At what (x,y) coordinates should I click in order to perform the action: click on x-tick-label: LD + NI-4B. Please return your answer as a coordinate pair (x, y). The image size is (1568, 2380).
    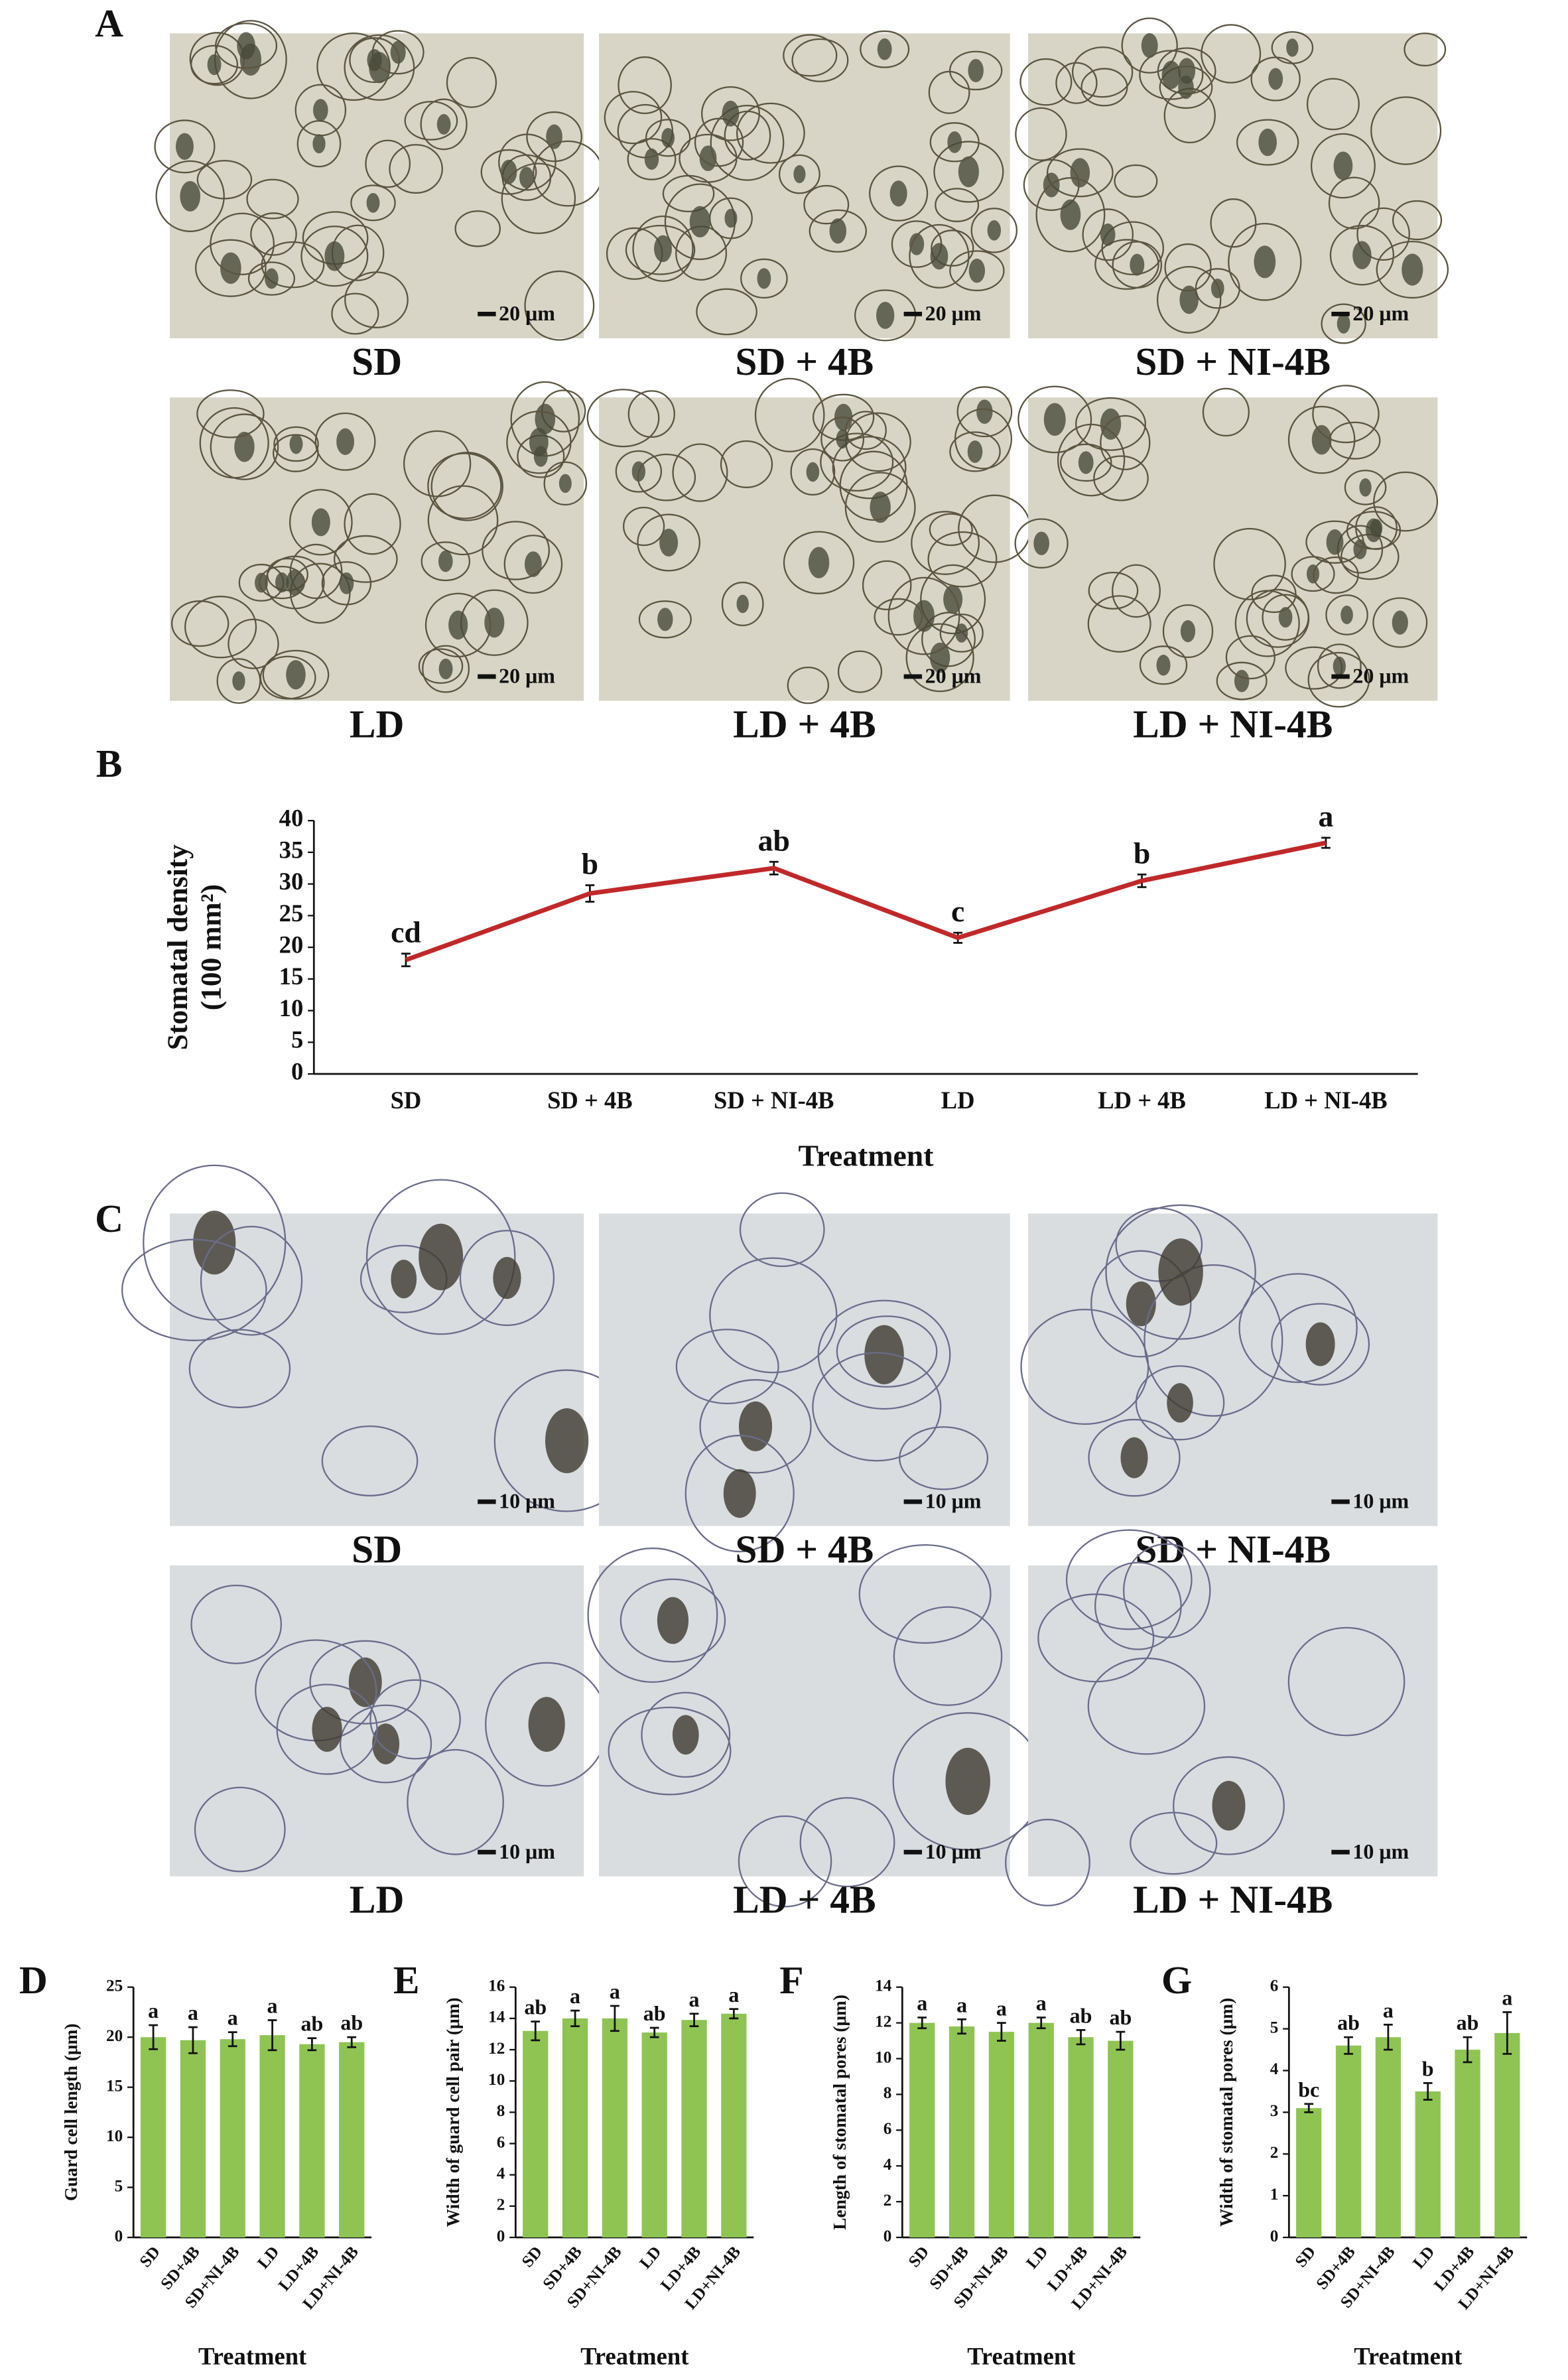
    Looking at the image, I should click on (1325, 1100).